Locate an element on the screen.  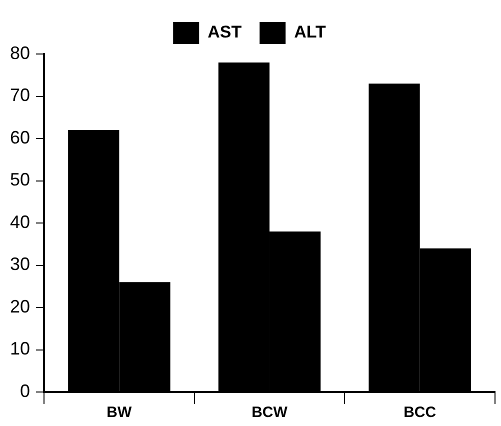
y-tick-label: 80 is located at coordinates (20, 52).